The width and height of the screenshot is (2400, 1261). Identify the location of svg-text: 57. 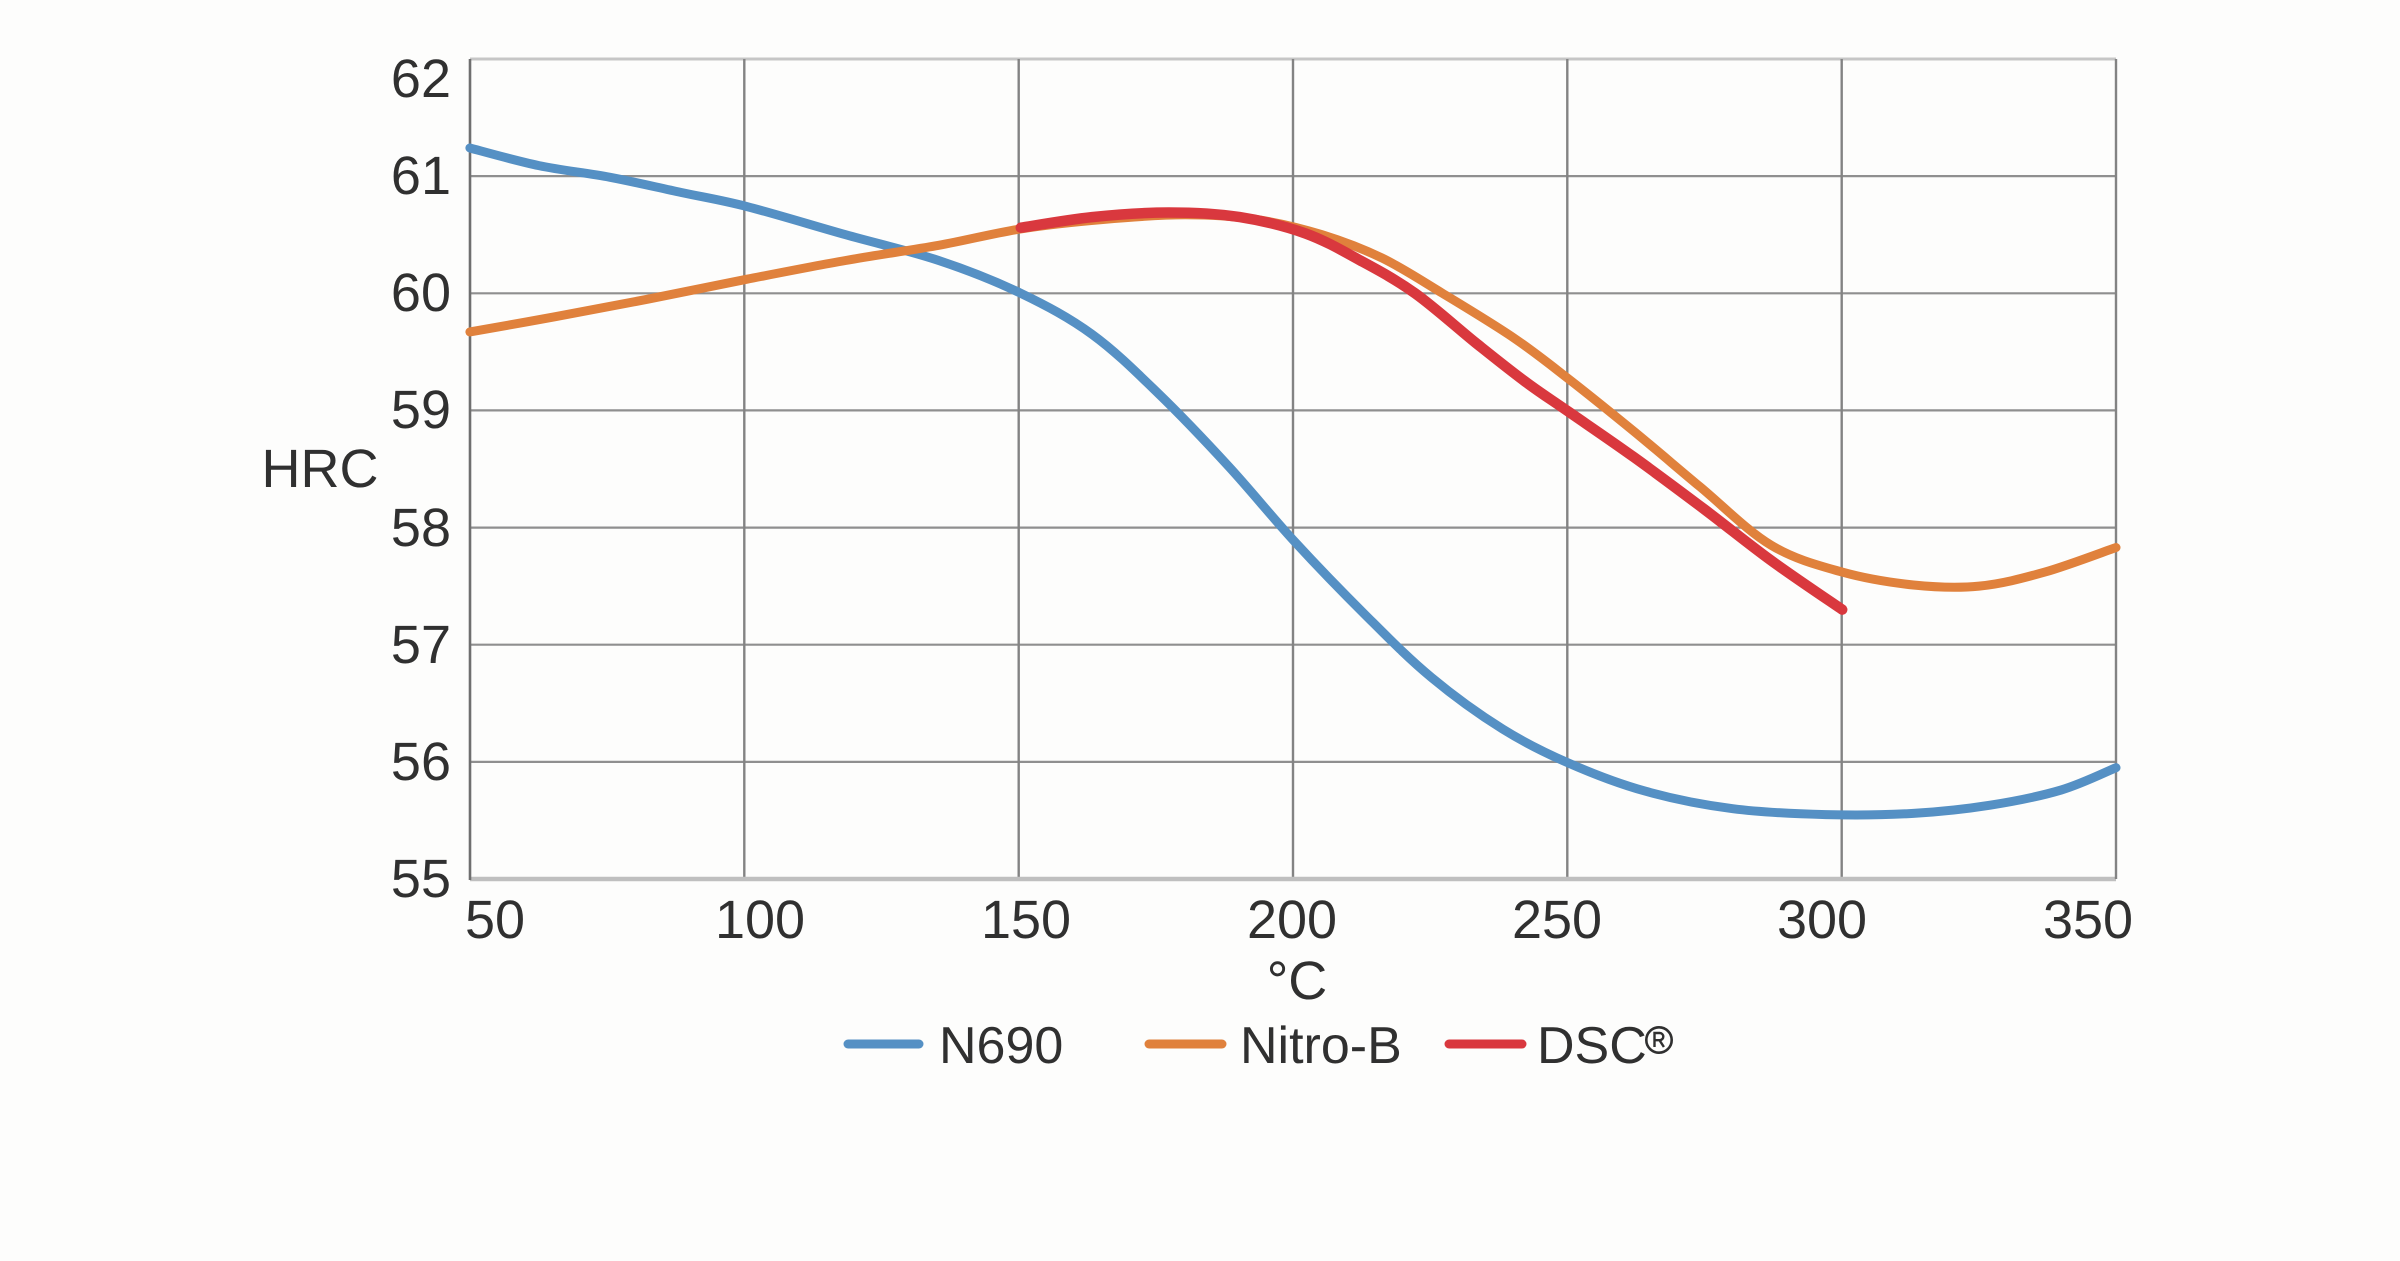
(421, 645).